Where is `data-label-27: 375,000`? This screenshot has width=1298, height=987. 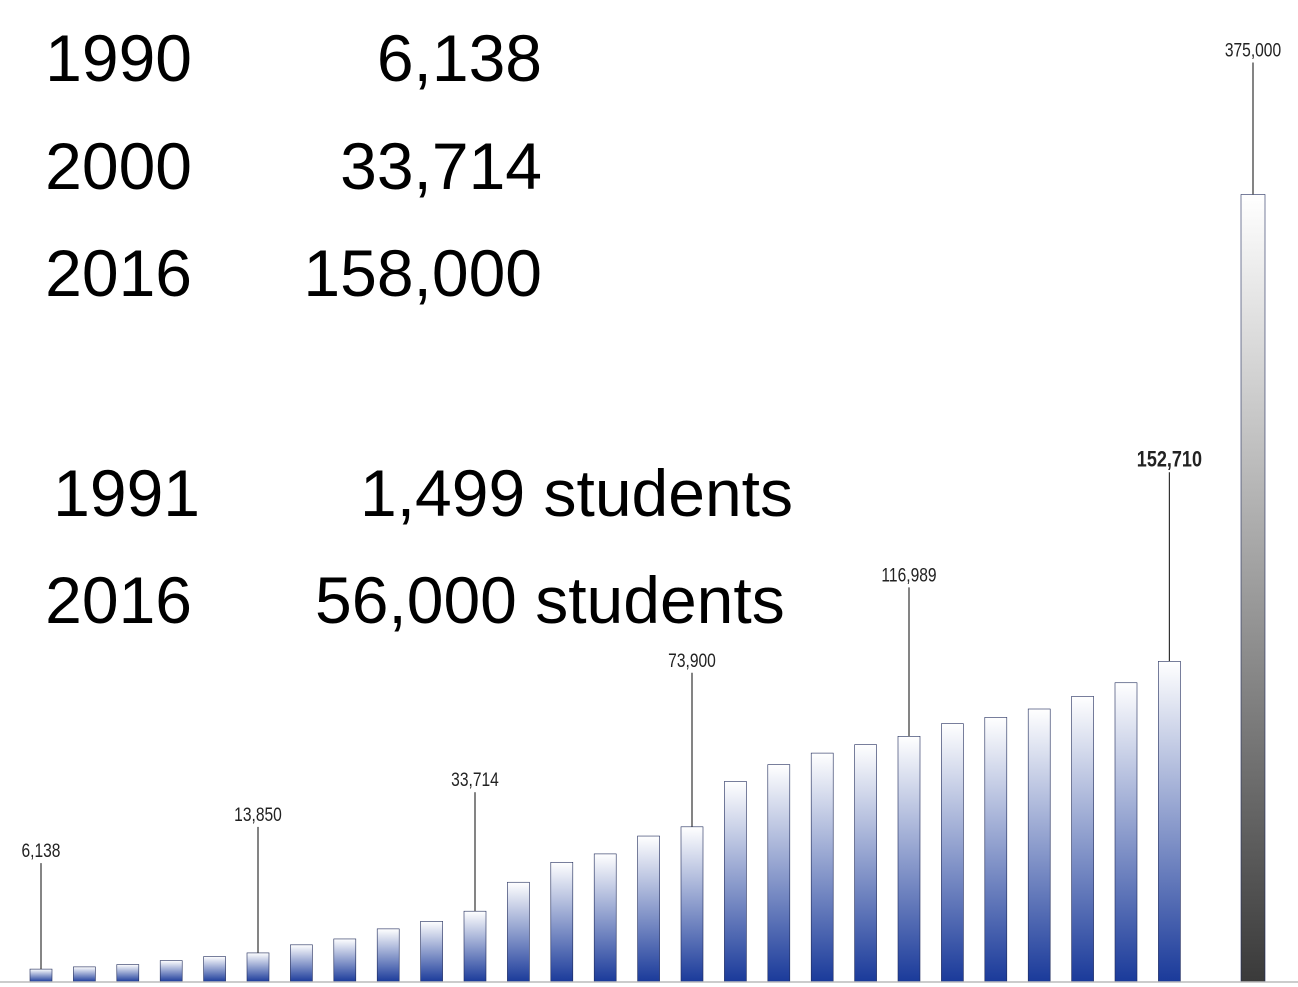 data-label-27: 375,000 is located at coordinates (1253, 50).